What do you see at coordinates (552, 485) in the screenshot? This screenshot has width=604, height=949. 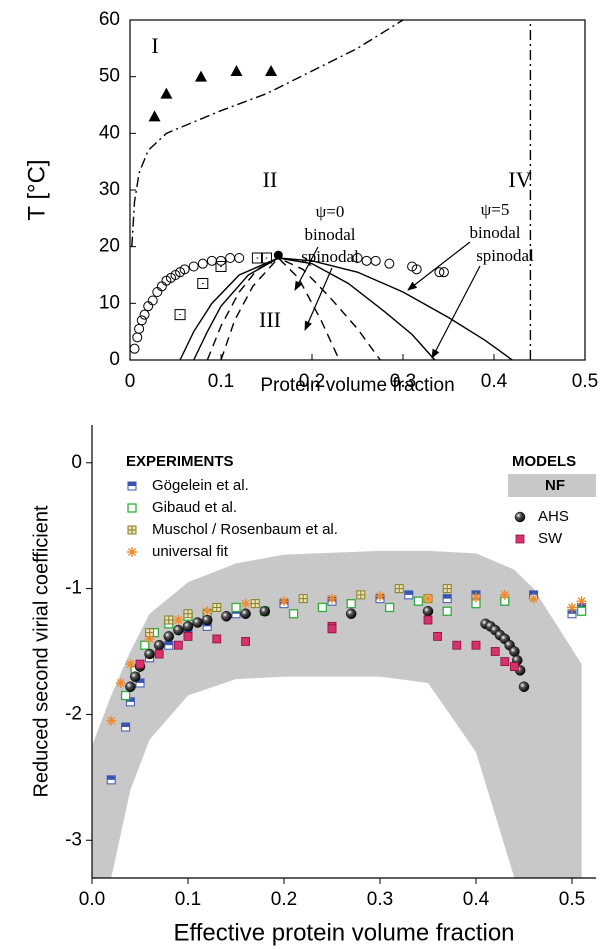 I see `legend-swatch` at bounding box center [552, 485].